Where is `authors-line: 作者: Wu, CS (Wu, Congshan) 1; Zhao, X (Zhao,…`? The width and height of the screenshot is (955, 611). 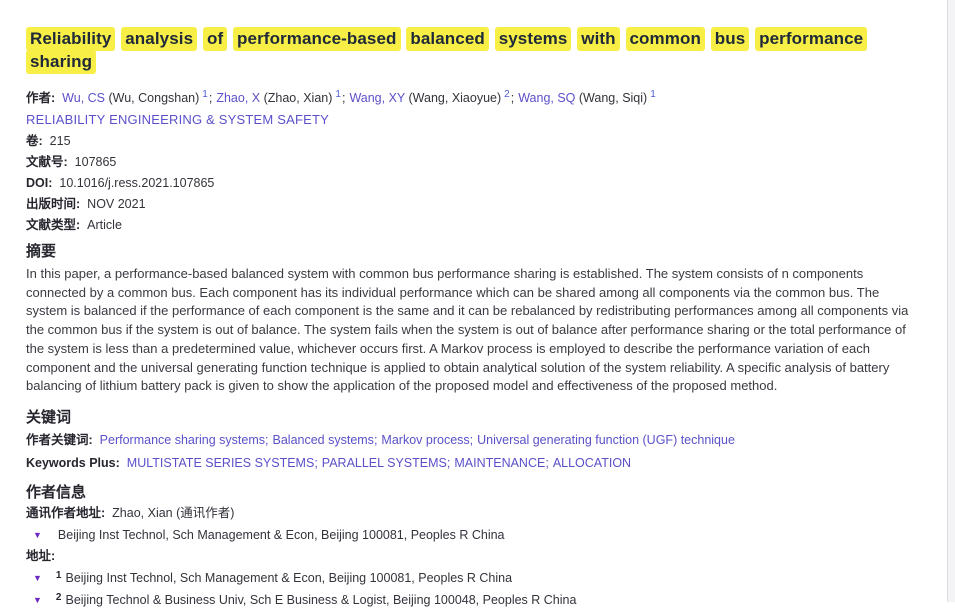 authors-line: 作者: Wu, CS (Wu, Congshan) 1; Zhao, X (Zhao,… is located at coordinates (474, 98).